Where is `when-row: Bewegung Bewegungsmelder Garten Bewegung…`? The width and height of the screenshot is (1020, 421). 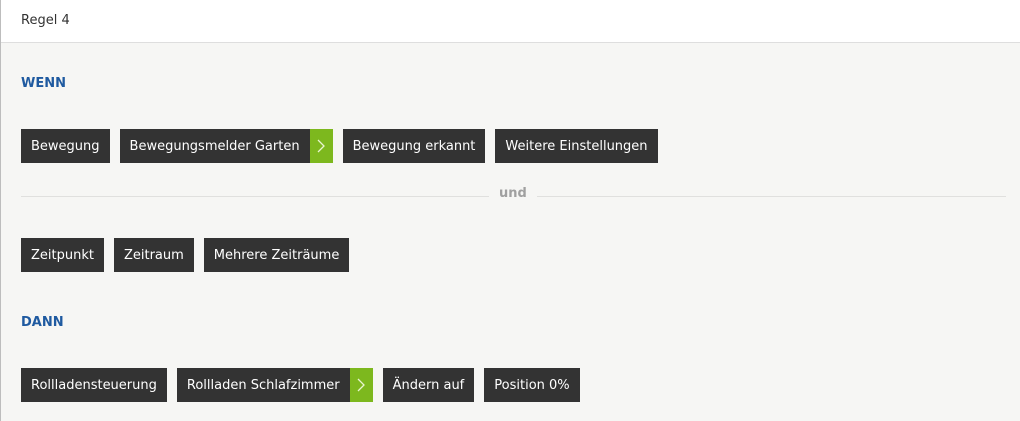
when-row: Bewegung Bewegungsmelder Garten Bewegung… is located at coordinates (339, 146).